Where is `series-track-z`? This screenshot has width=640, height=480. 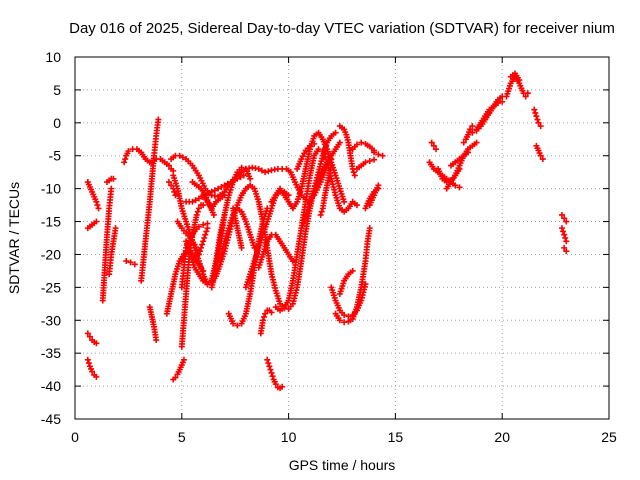
series-track-z is located at coordinates (214, 202).